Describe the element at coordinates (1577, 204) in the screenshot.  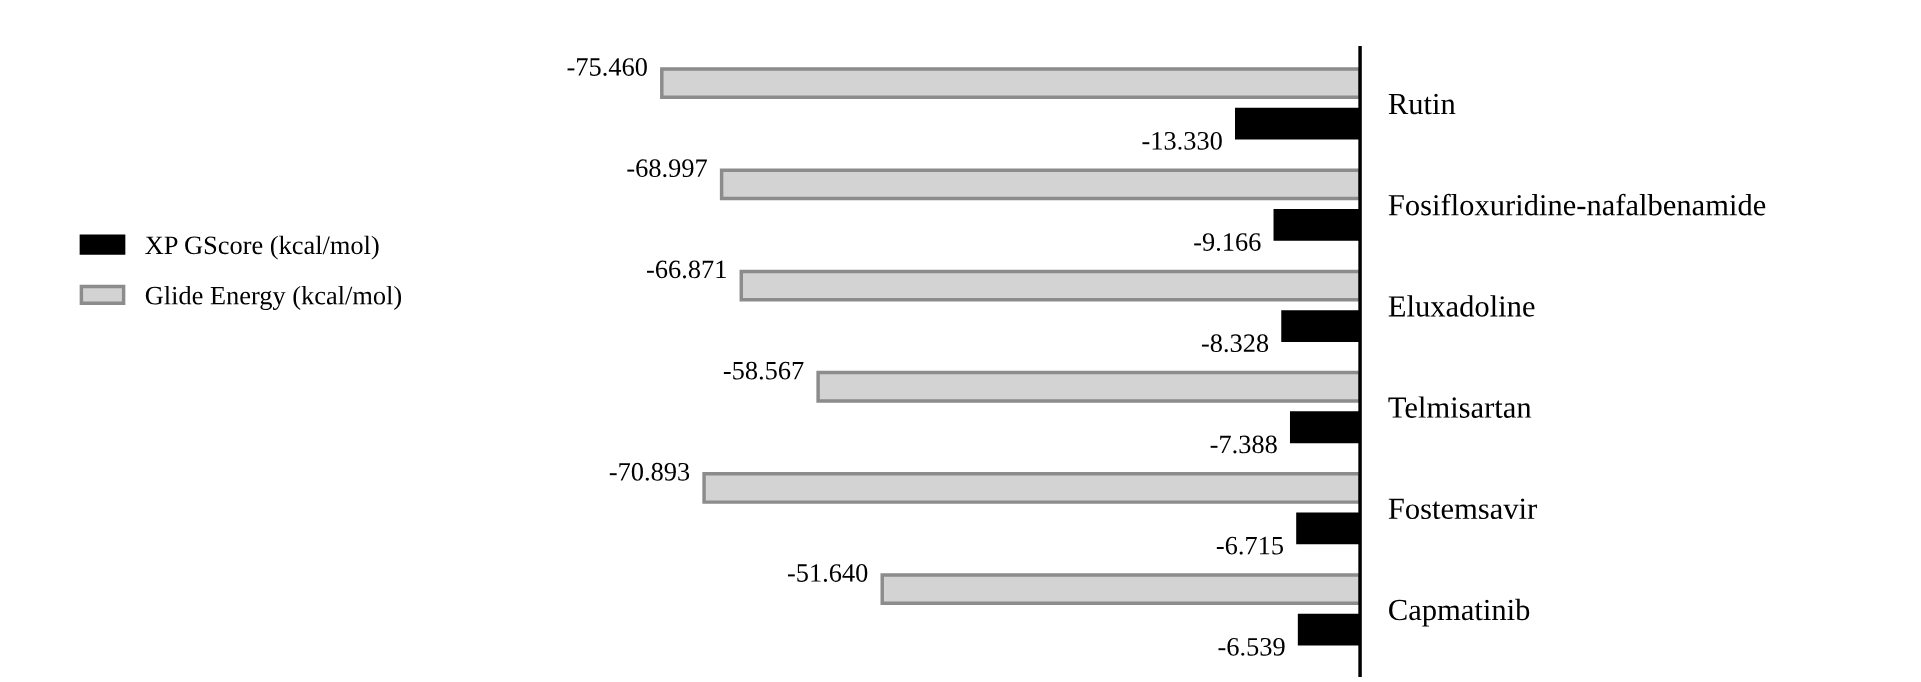
I see `y-tick-label: Fosifloxuridine-nafalbenamide` at that location.